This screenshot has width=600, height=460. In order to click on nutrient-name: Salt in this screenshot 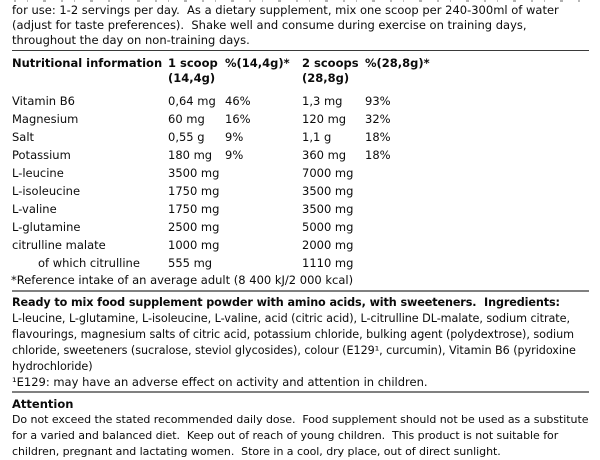, I will do `click(23, 137)`.